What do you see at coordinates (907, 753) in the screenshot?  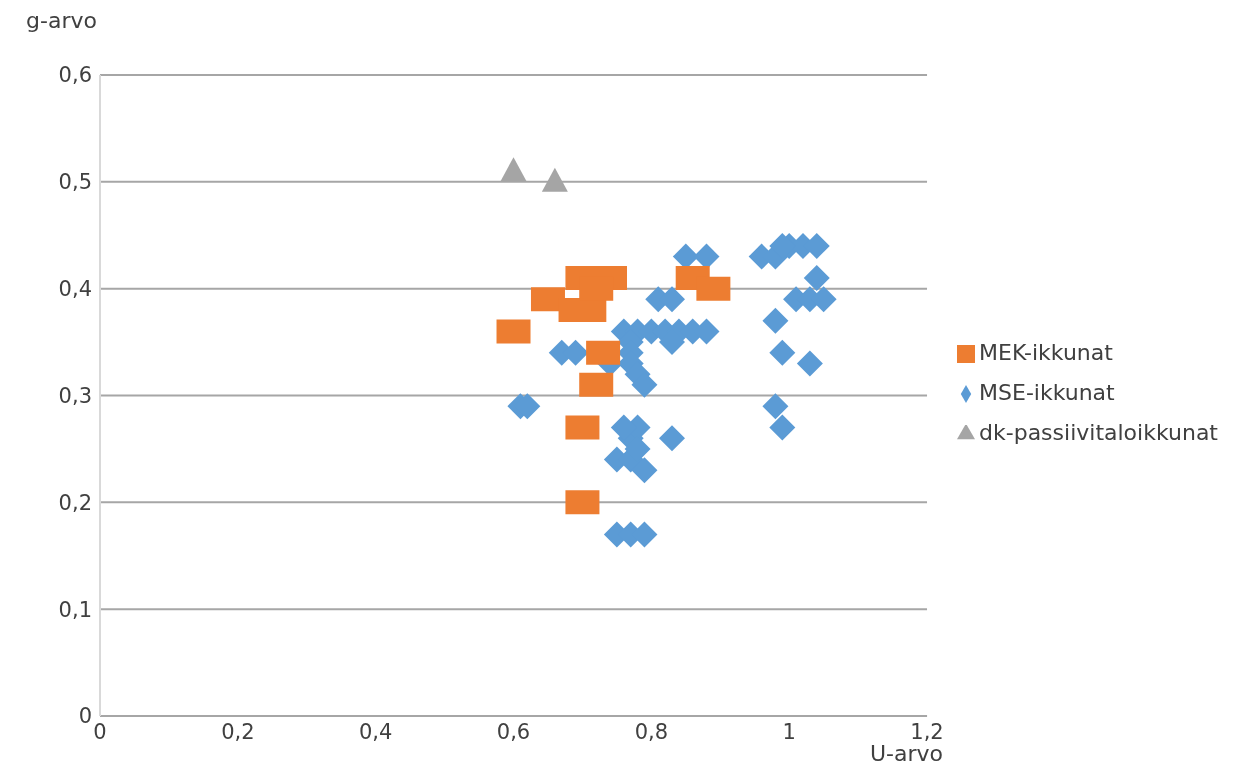 I see `x-axis-title: U-arvo` at bounding box center [907, 753].